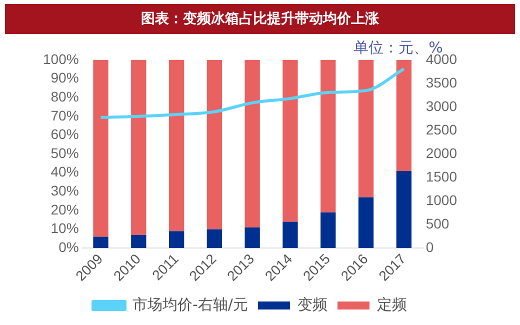 This screenshot has height=325, width=520. What do you see at coordinates (64, 152) in the screenshot?
I see `y-tick-label: 50%` at bounding box center [64, 152].